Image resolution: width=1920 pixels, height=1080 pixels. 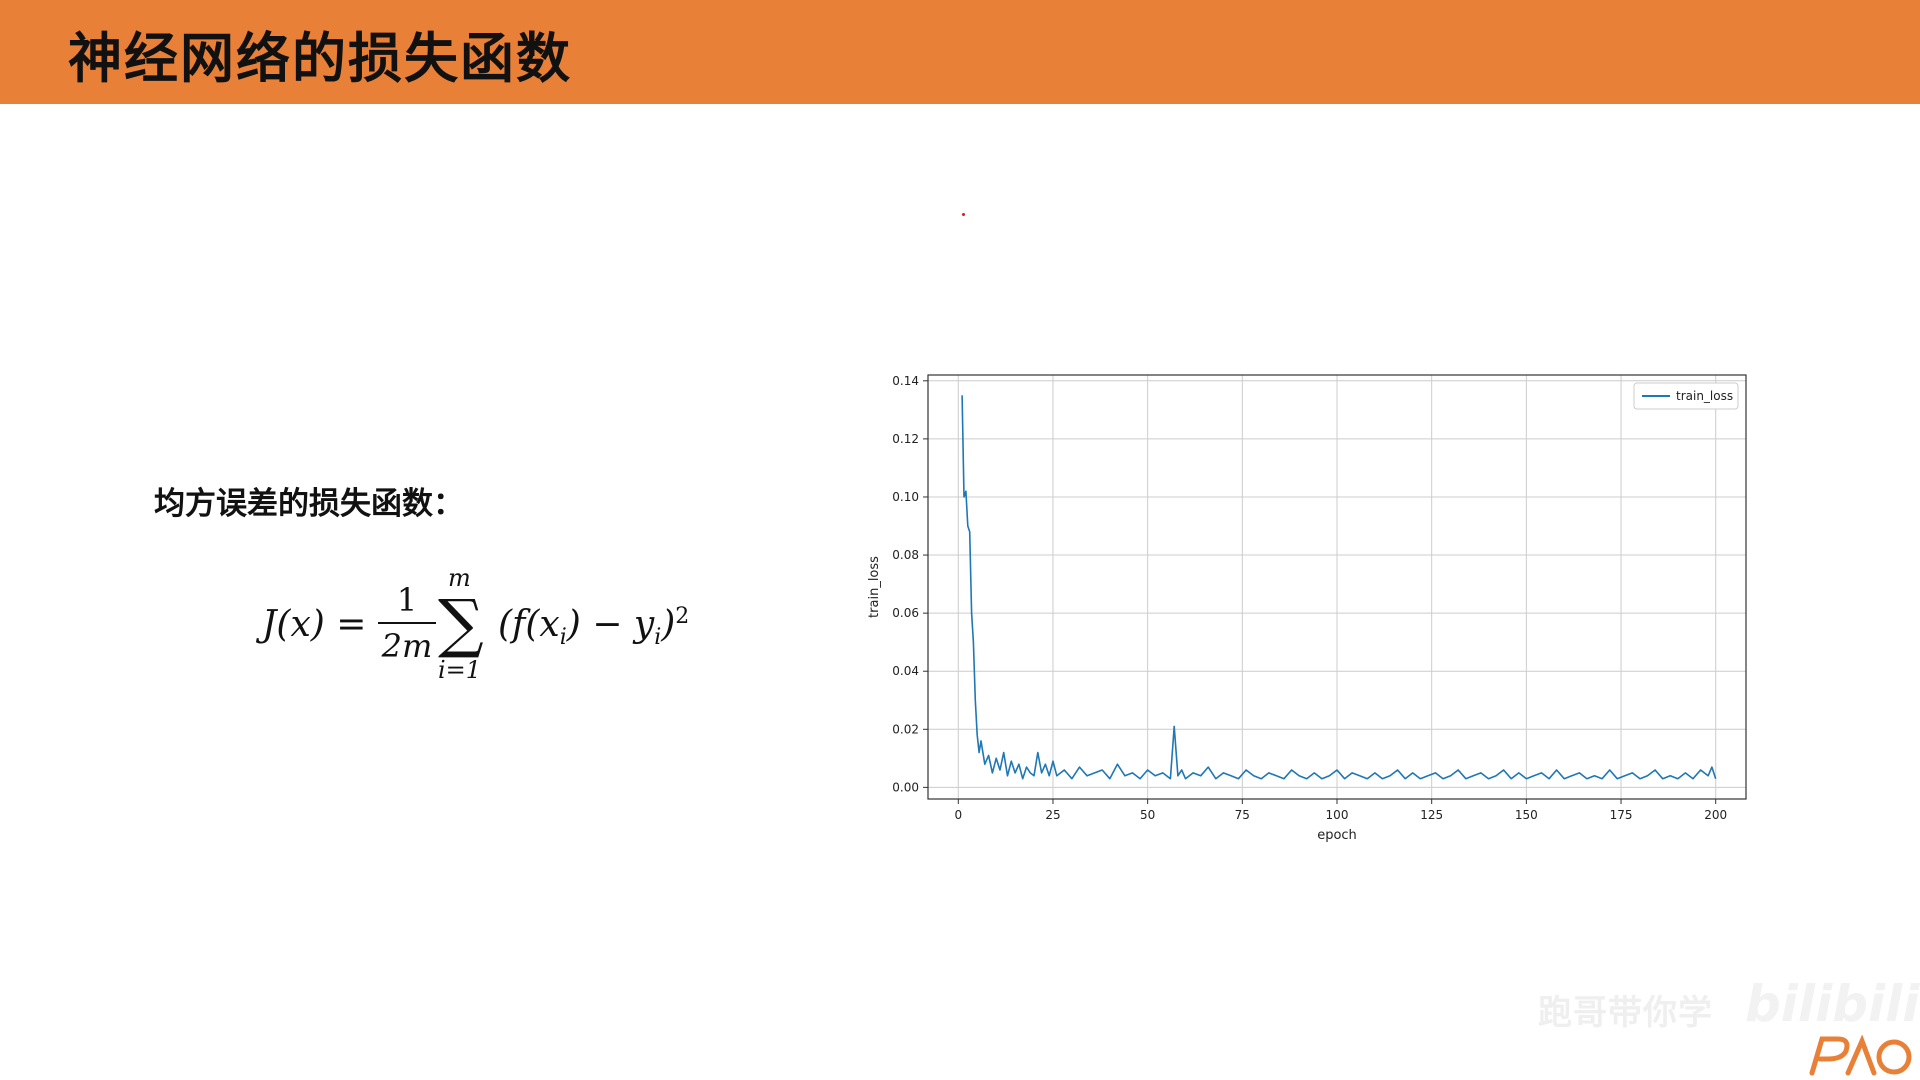 I want to click on formula-caption: 均方误差的损失函数：, so click(x=309, y=504).